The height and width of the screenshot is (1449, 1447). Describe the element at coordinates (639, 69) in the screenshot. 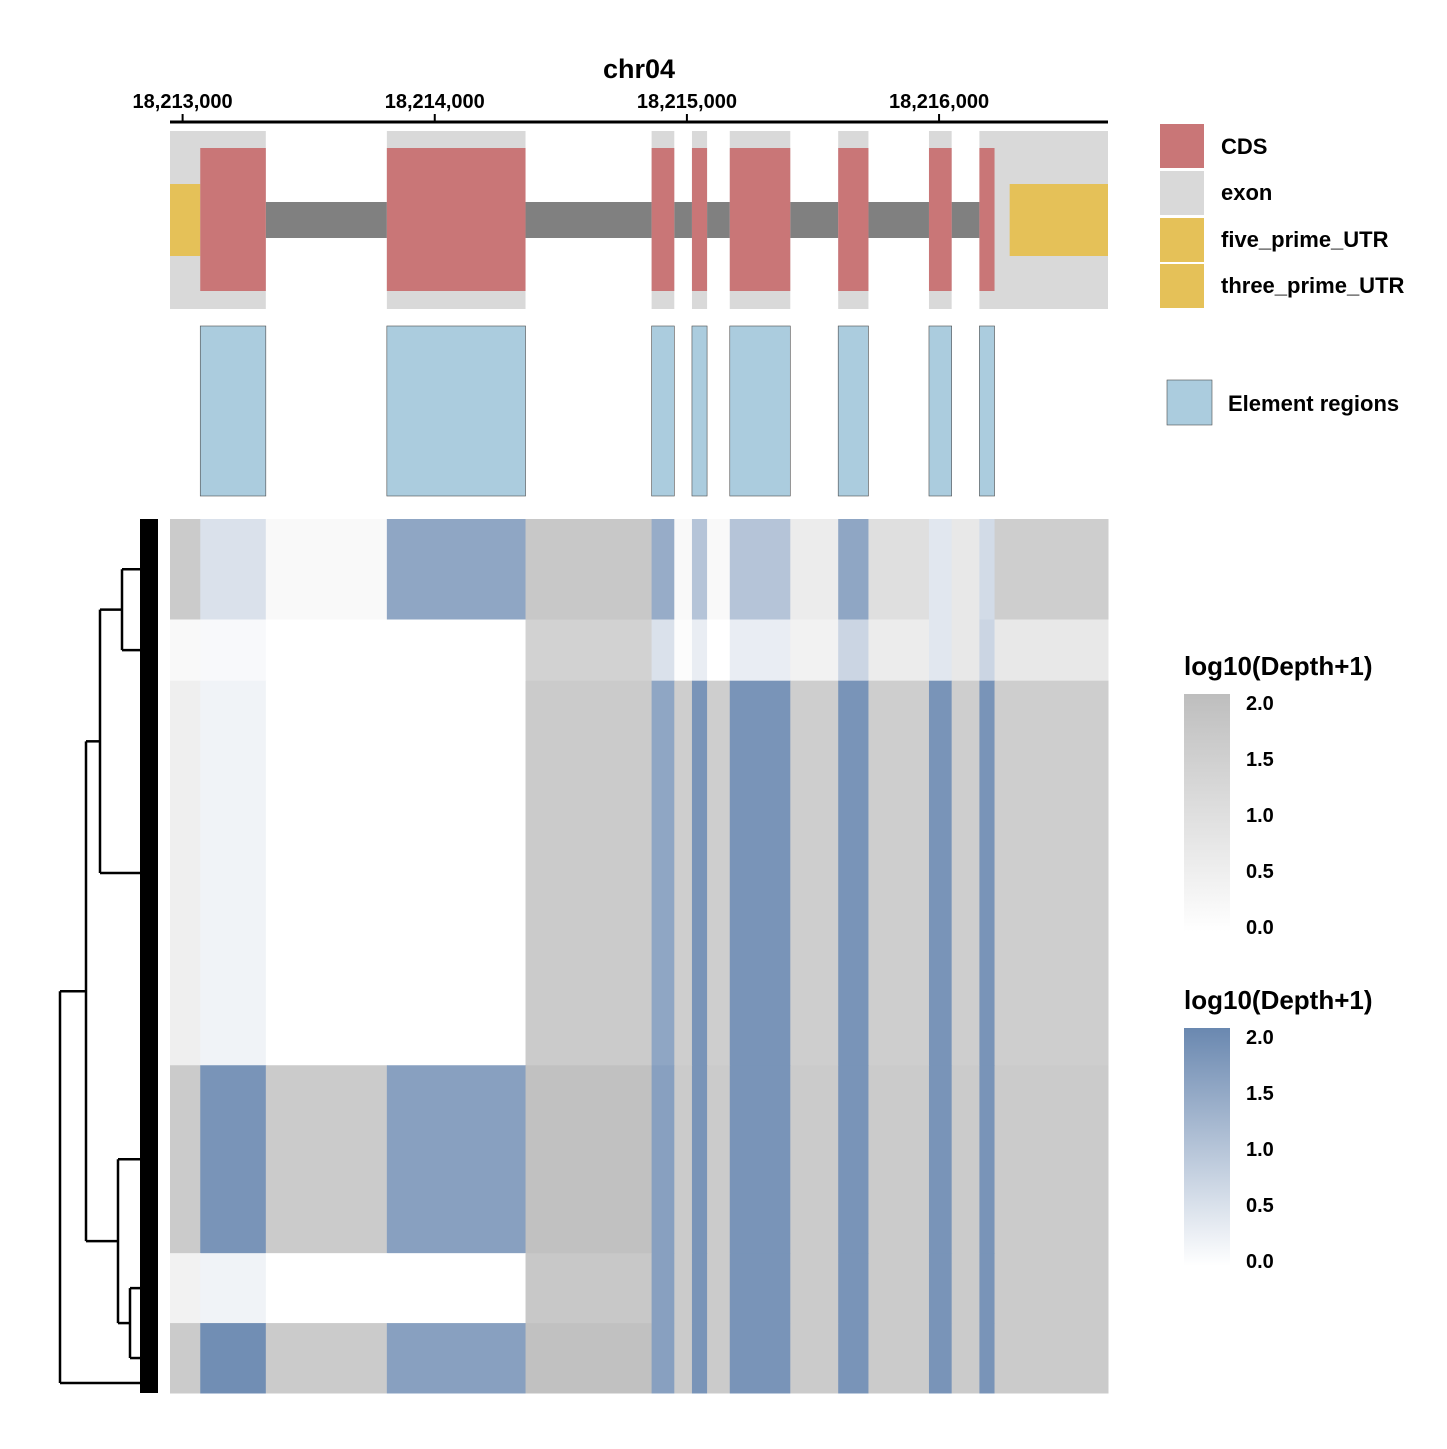

I see `chart-title: chr04` at that location.